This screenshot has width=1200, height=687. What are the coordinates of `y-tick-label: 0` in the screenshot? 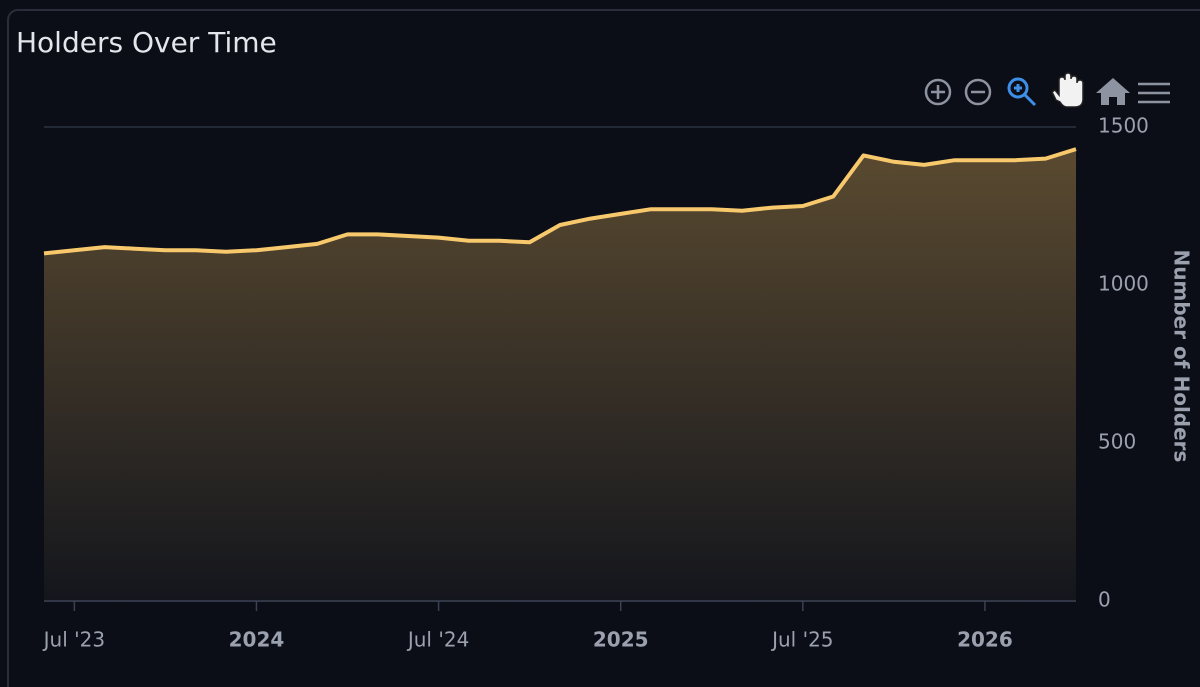 It's located at (1104, 600).